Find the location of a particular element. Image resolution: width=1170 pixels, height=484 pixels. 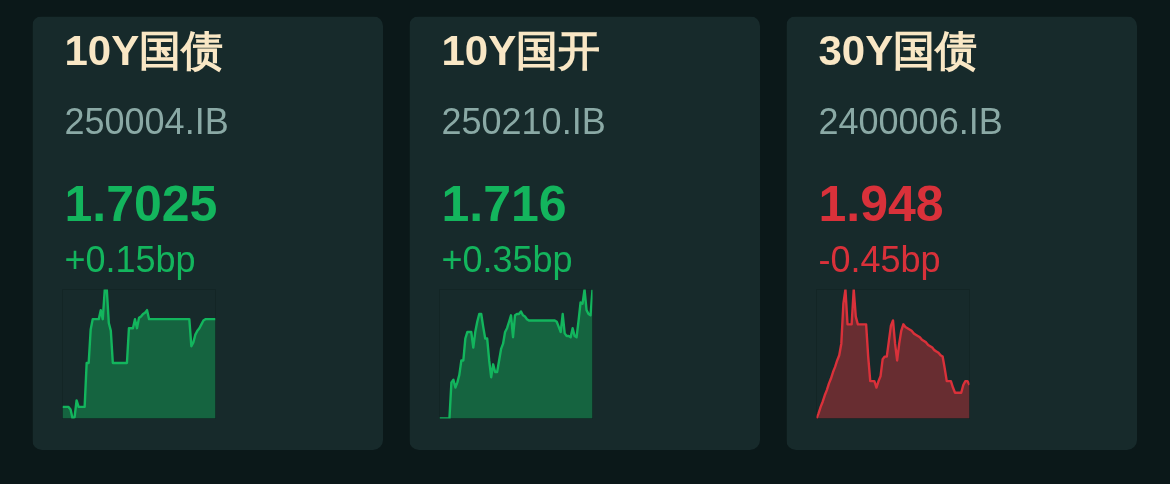

chart-subtitle: 250210.IB is located at coordinates (523, 121).